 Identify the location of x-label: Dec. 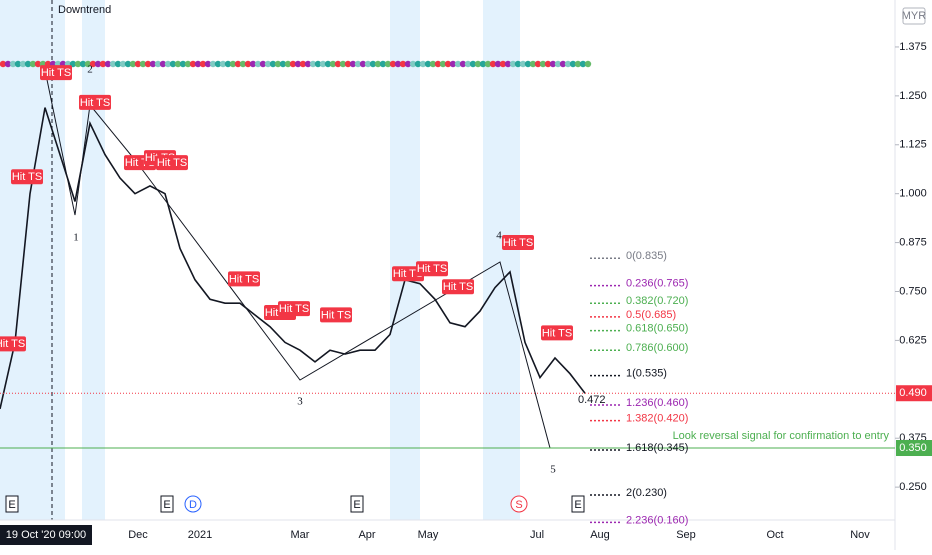
(138, 535).